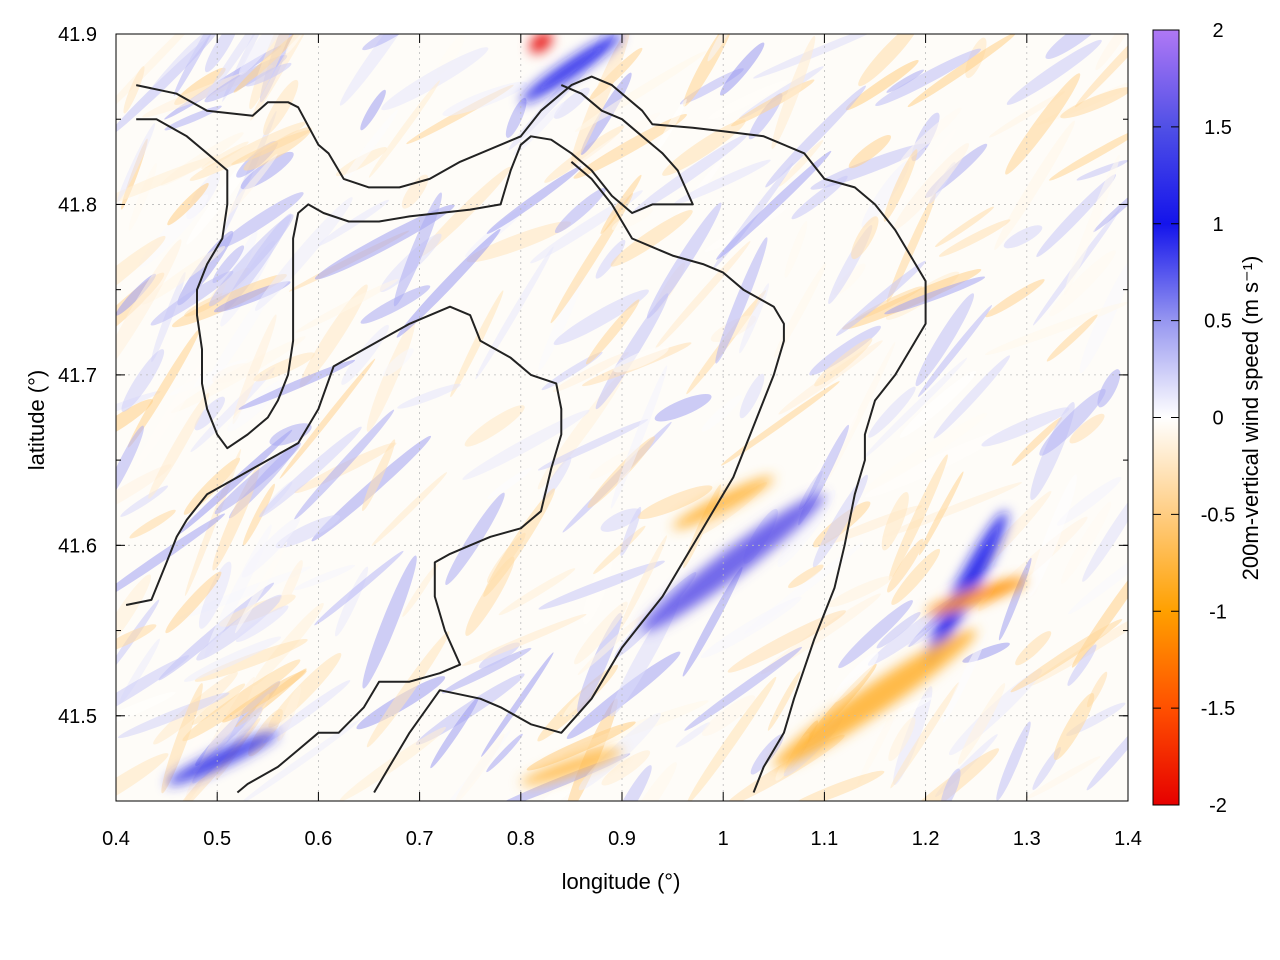 The image size is (1280, 960). What do you see at coordinates (622, 839) in the screenshot?
I see `x-tick-label: 0.9` at bounding box center [622, 839].